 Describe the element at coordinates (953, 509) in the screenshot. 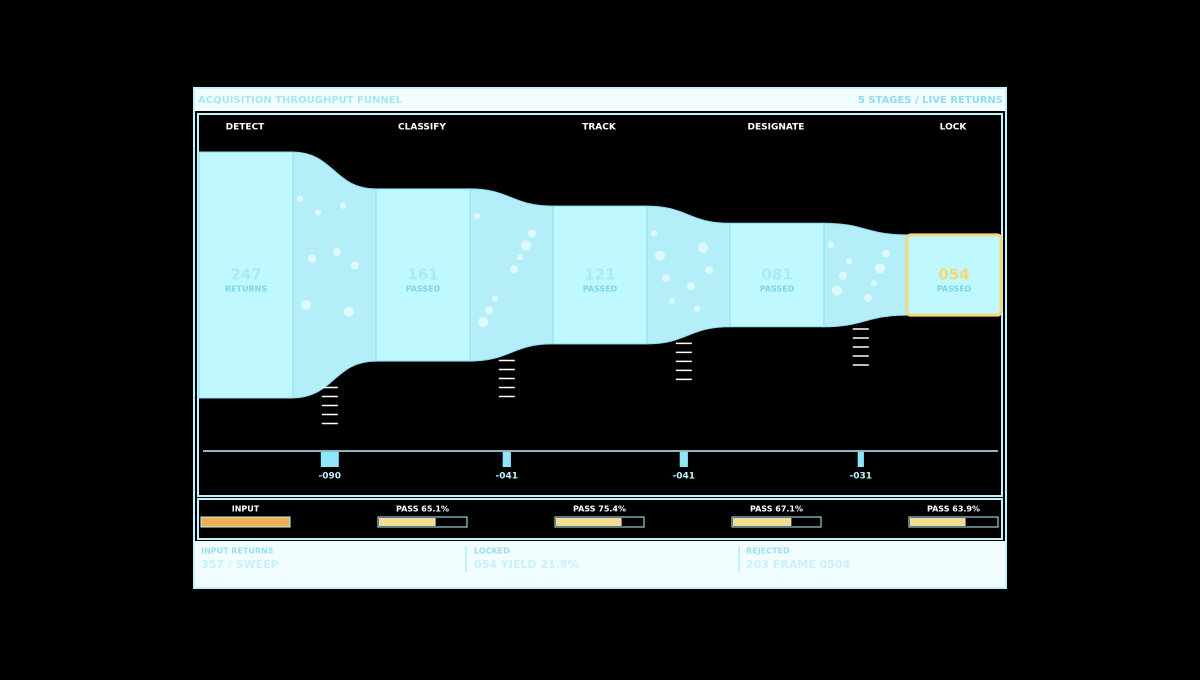

I see `pass-label: PASS 63.9%` at that location.